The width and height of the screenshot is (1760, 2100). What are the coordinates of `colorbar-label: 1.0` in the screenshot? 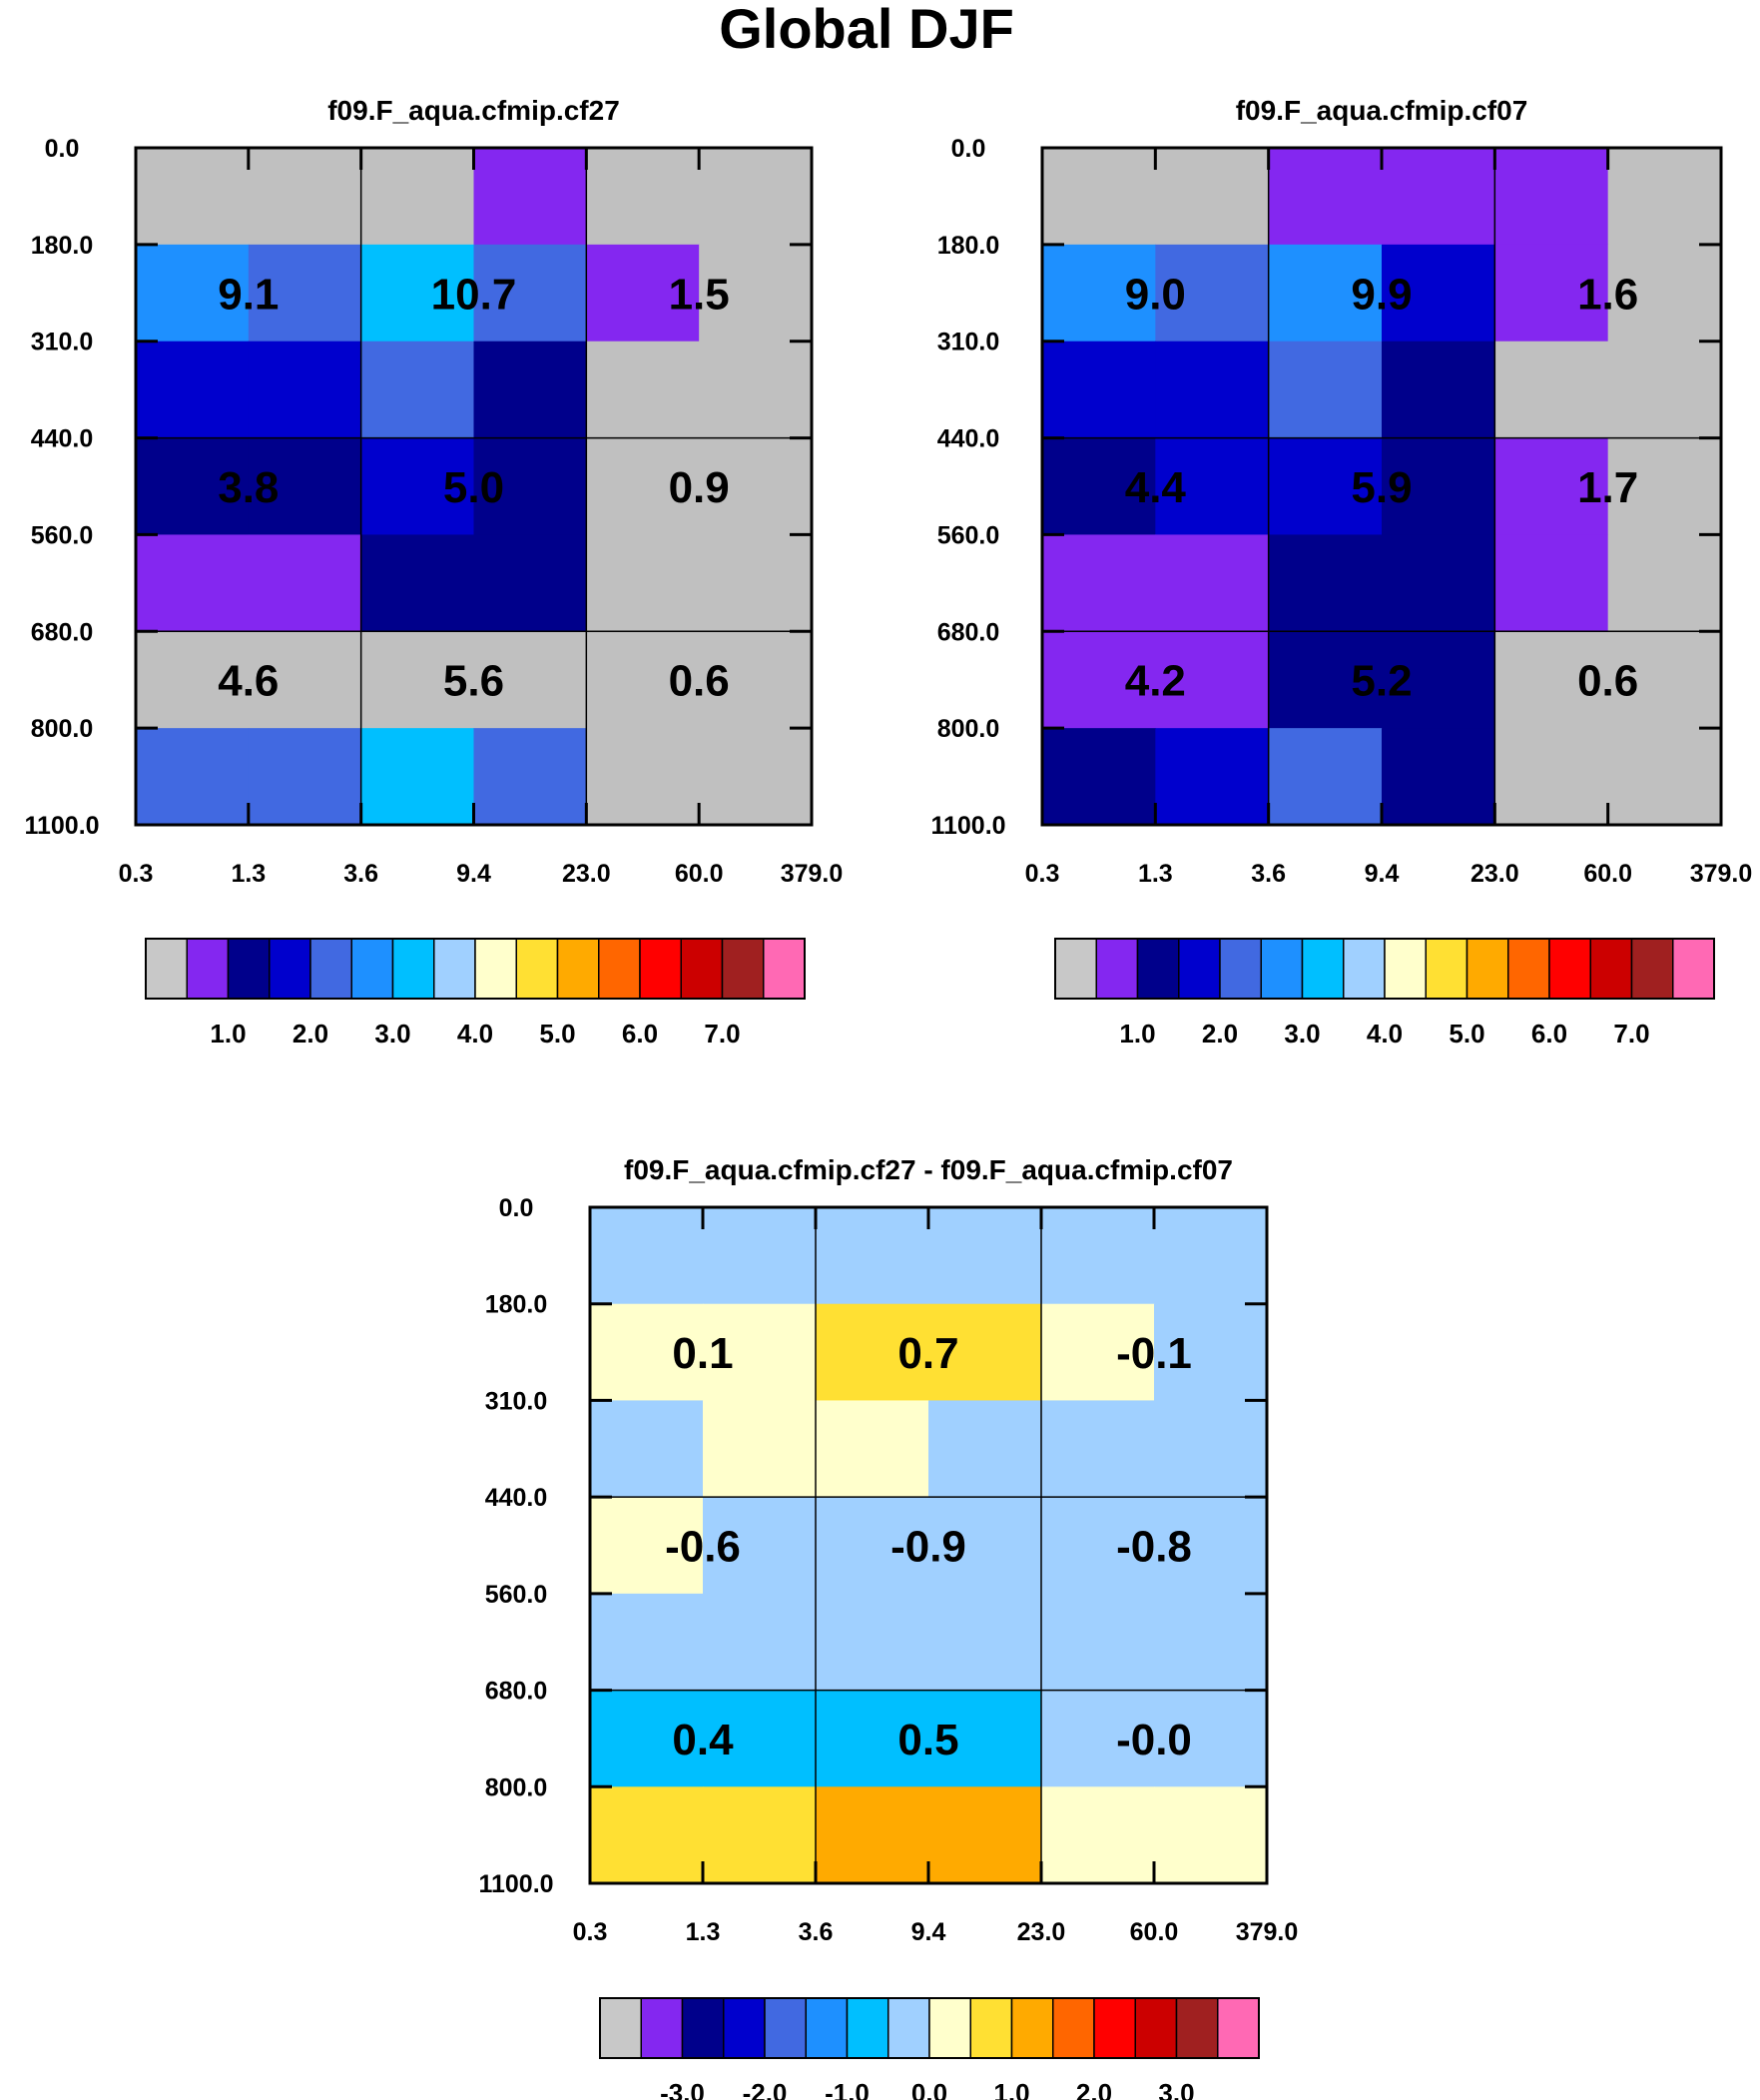 It's located at (1011, 2089).